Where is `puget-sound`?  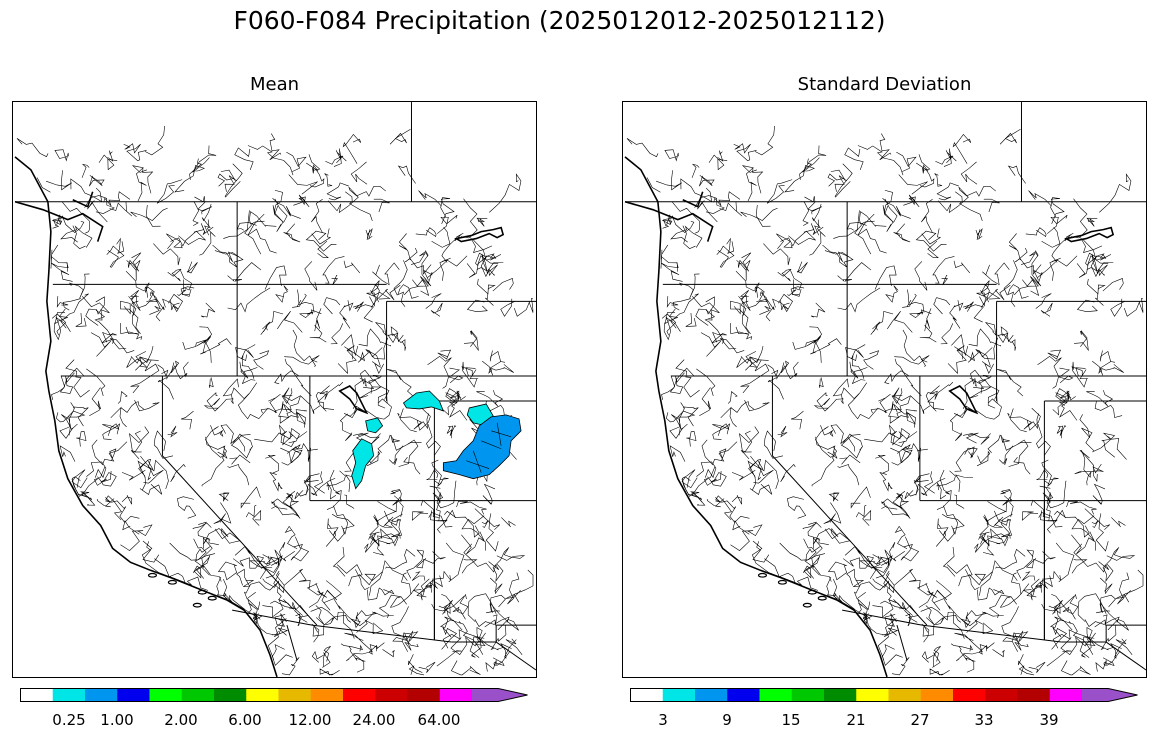
puget-sound is located at coordinates (669, 216).